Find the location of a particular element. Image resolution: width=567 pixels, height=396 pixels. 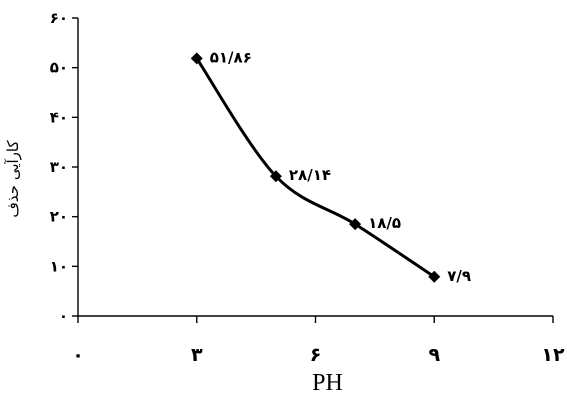

y-tick-label: ۶۰ is located at coordinates (59, 18).